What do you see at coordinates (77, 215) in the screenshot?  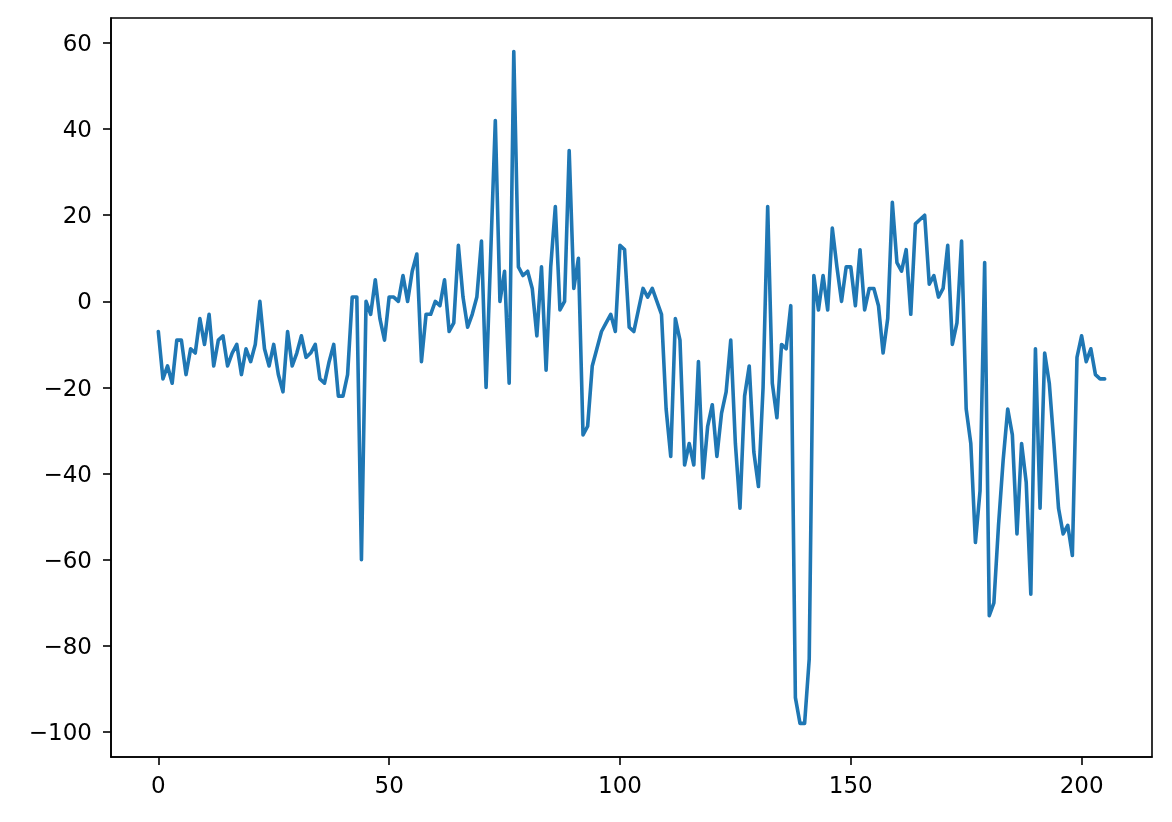 I see `y-tick-label: 20` at bounding box center [77, 215].